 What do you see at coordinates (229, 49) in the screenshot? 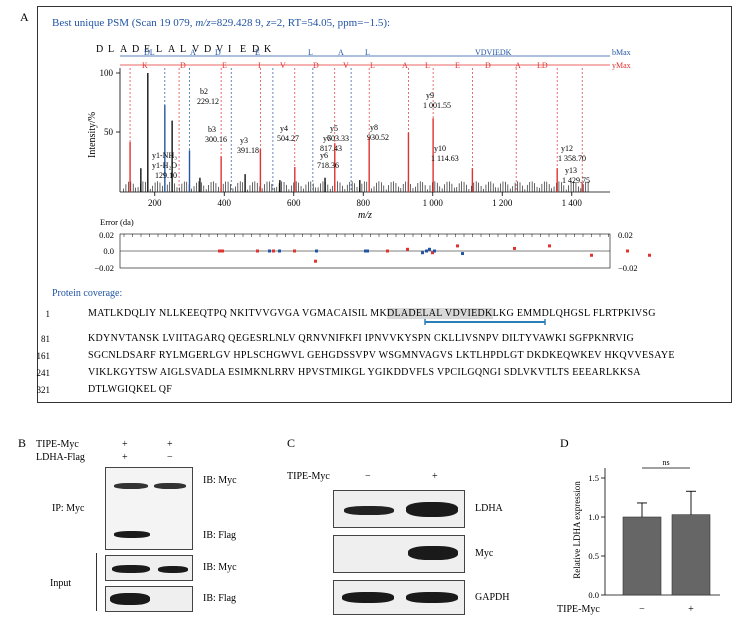
I see `peptide-letter: I` at bounding box center [229, 49].